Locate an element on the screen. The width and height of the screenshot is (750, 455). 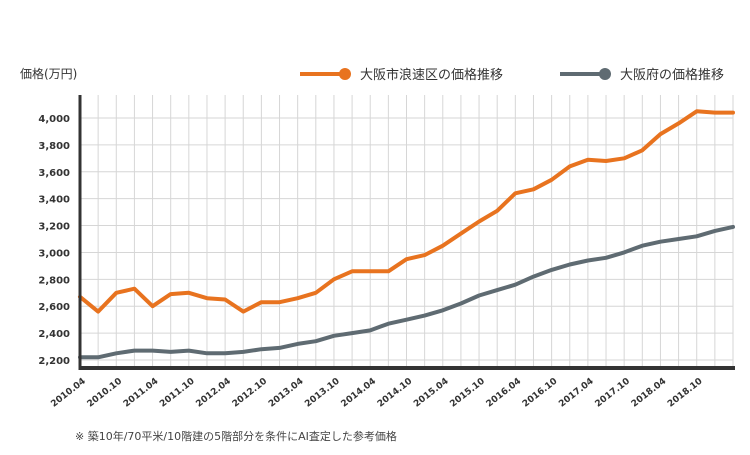
y-tick-label: 2,400 is located at coordinates (54, 334).